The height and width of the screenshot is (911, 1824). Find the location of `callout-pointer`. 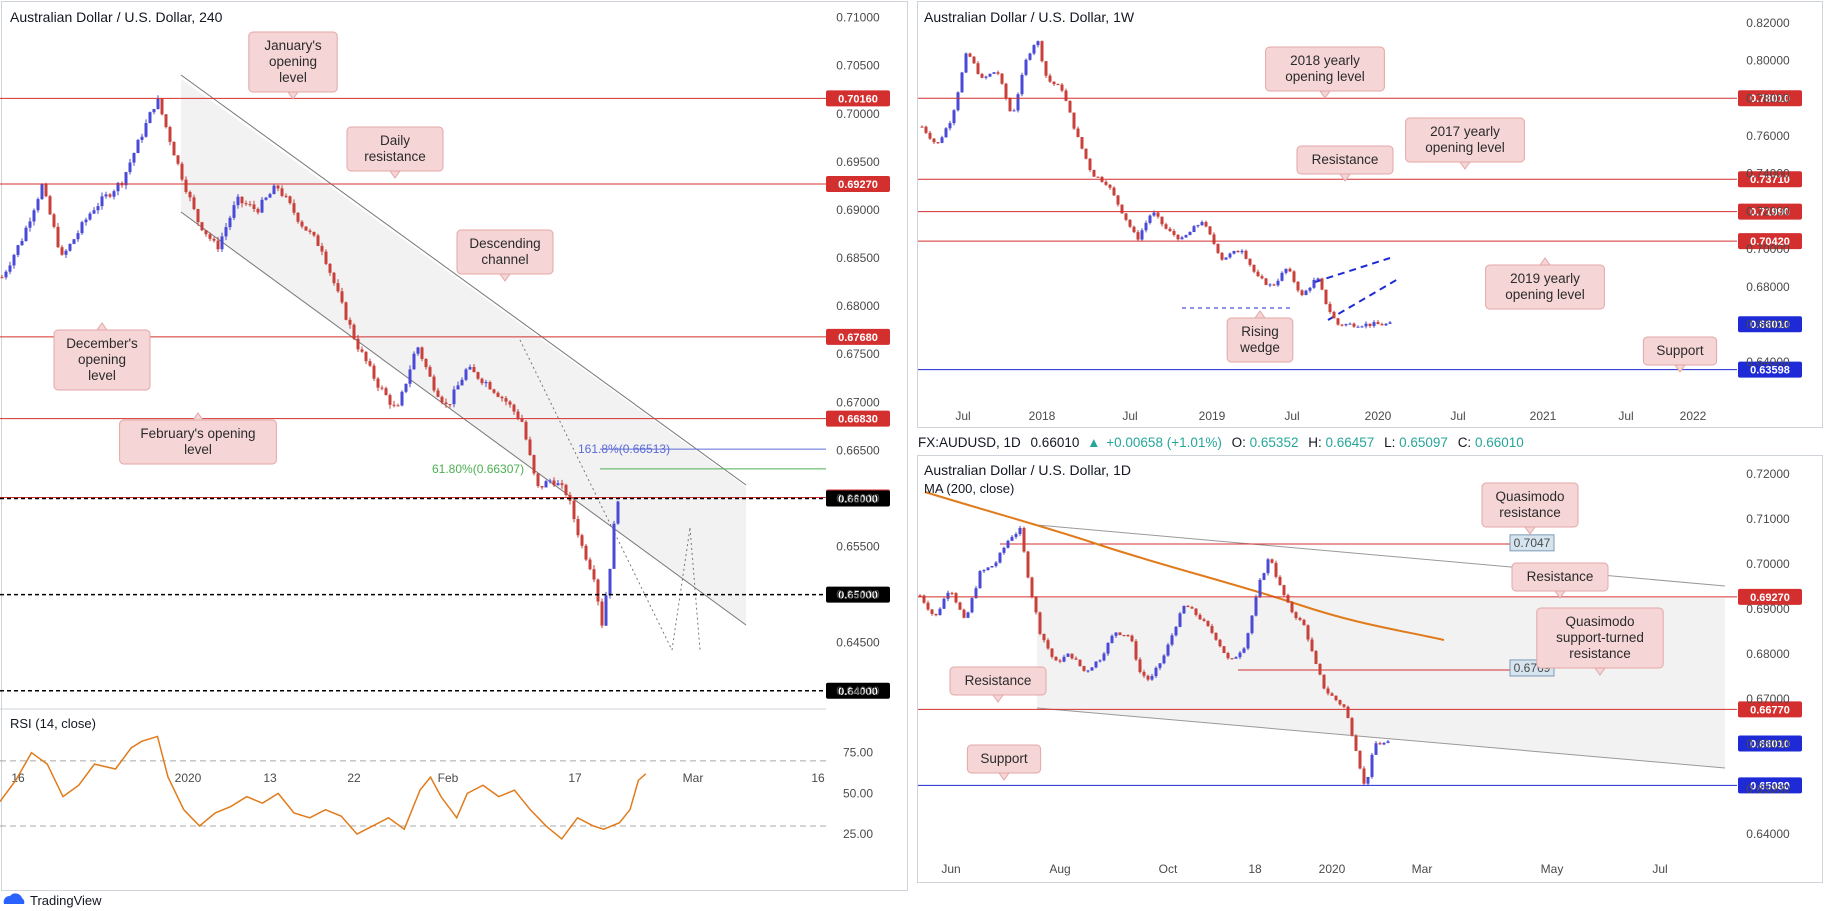

callout-pointer is located at coordinates (1680, 368).